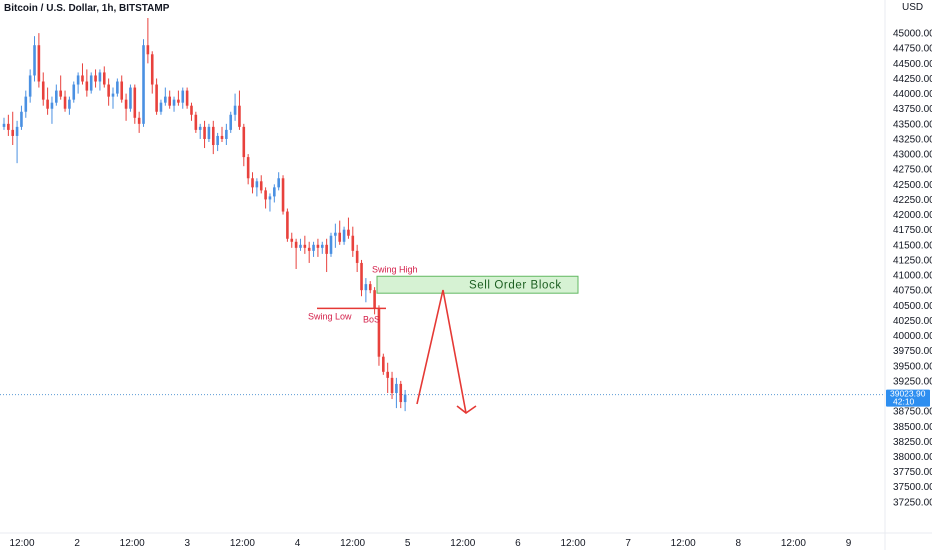 This screenshot has width=932, height=550. I want to click on price-tick-label: 40000.00, so click(912, 336).